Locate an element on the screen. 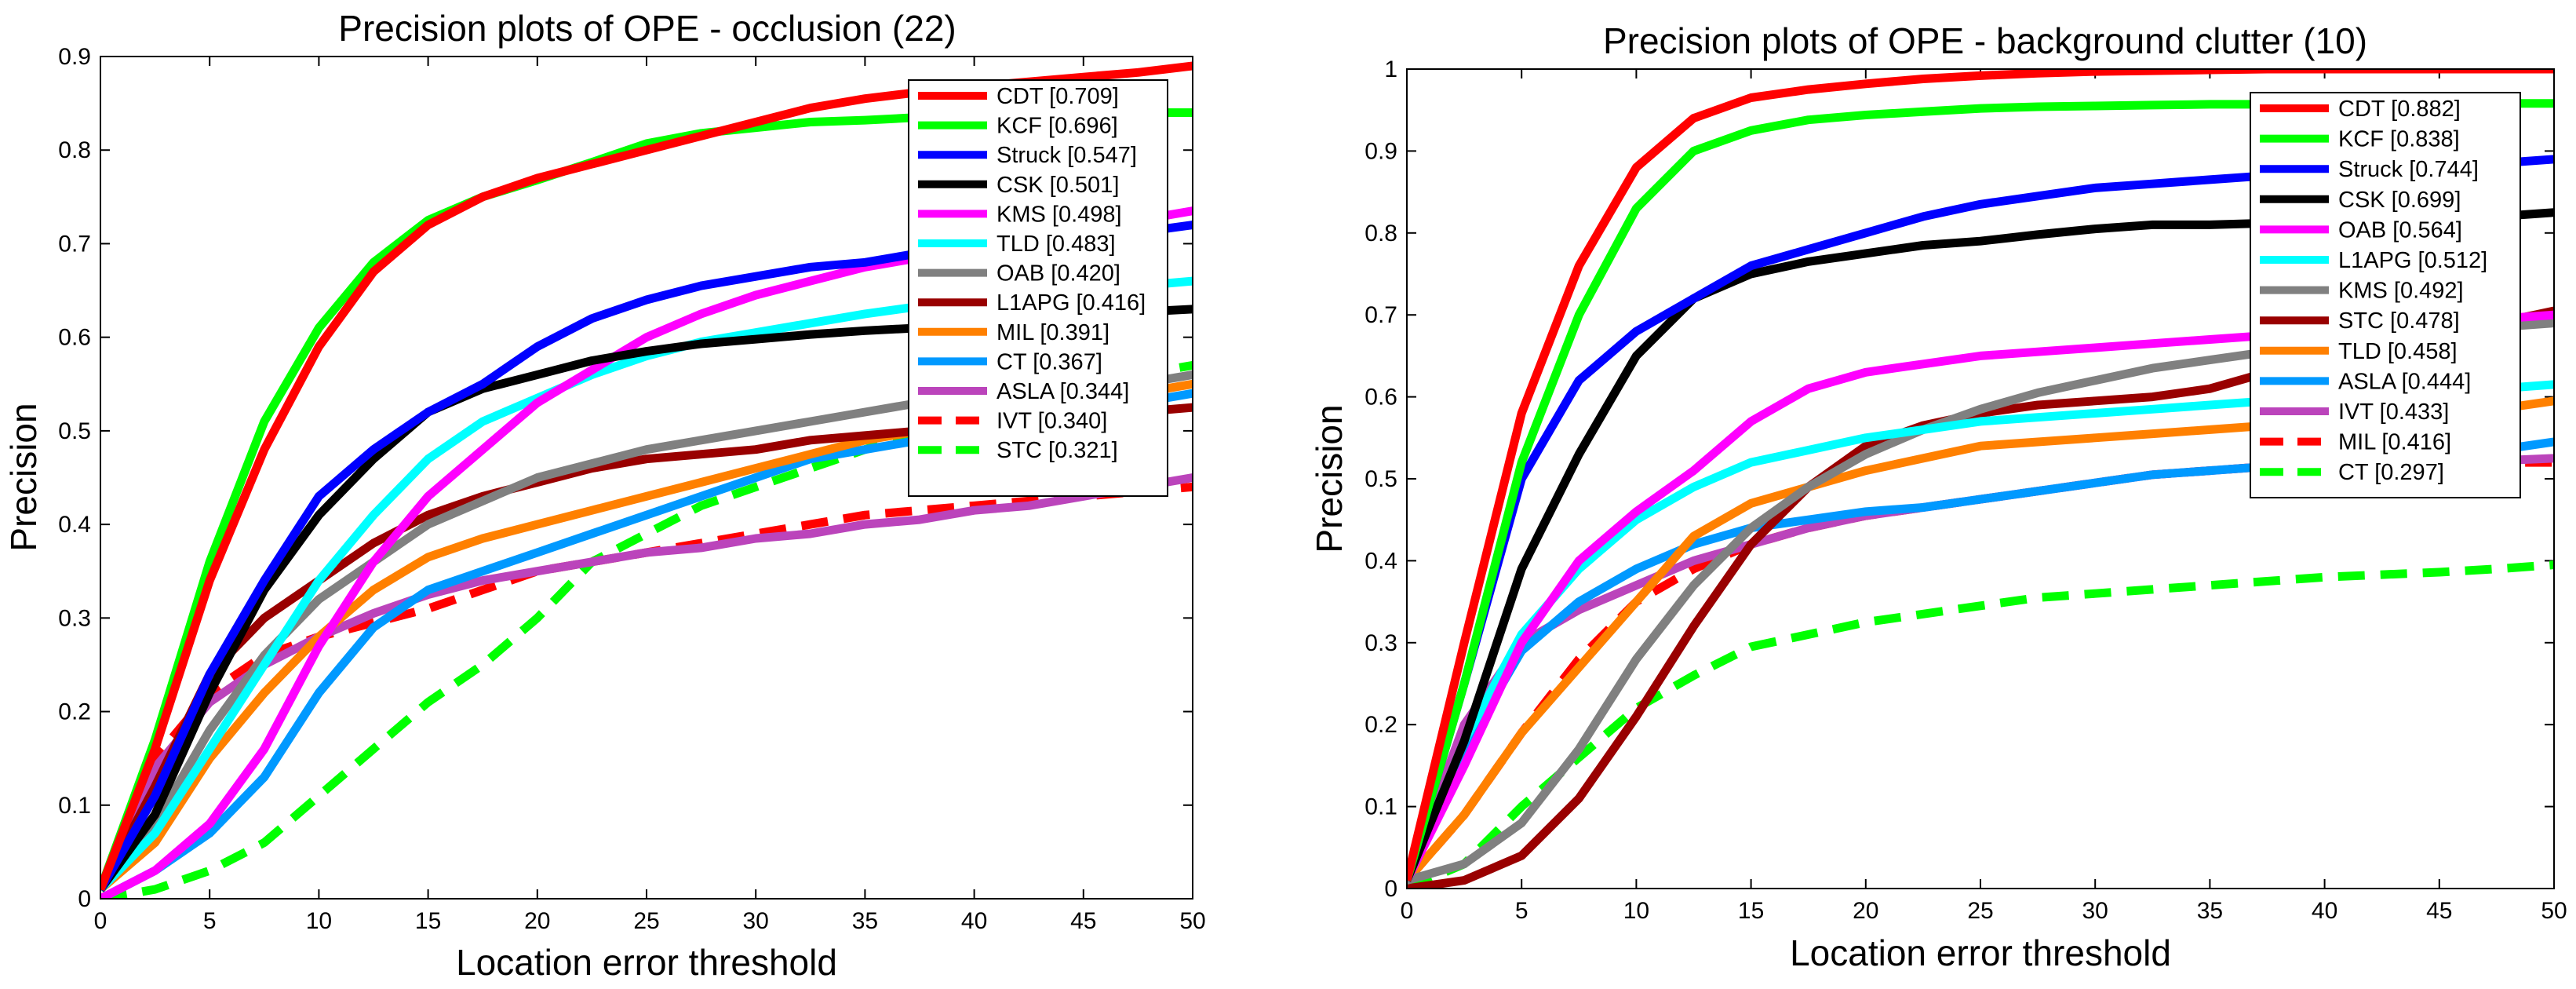 The height and width of the screenshot is (989, 2576). legend-label-tld: TLD [0.483] is located at coordinates (1056, 244).